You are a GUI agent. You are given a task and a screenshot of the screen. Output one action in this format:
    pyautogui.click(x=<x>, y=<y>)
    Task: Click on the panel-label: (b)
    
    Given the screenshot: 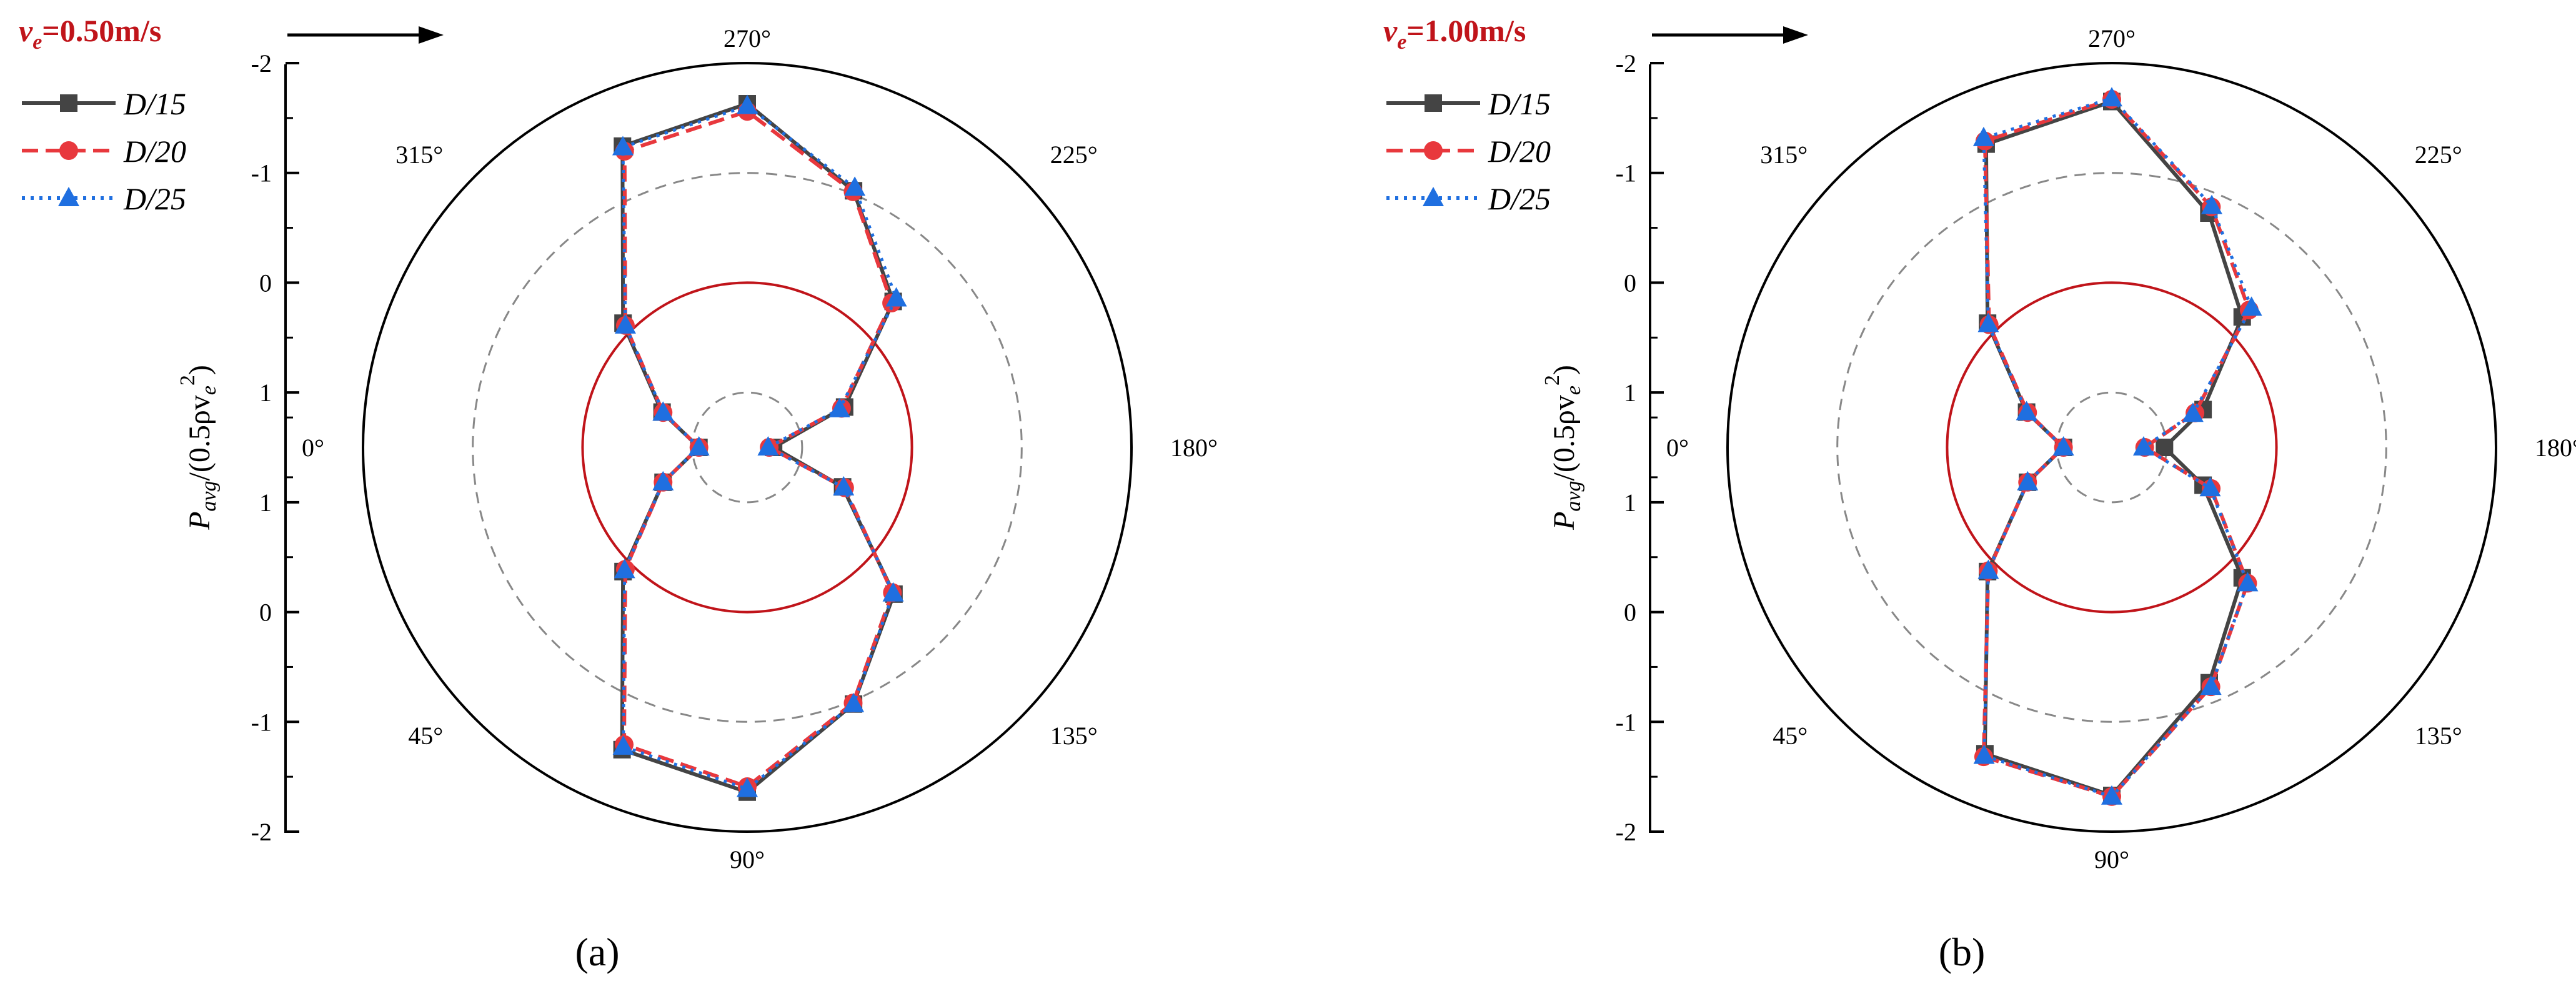 What is the action you would take?
    pyautogui.click(x=1962, y=952)
    